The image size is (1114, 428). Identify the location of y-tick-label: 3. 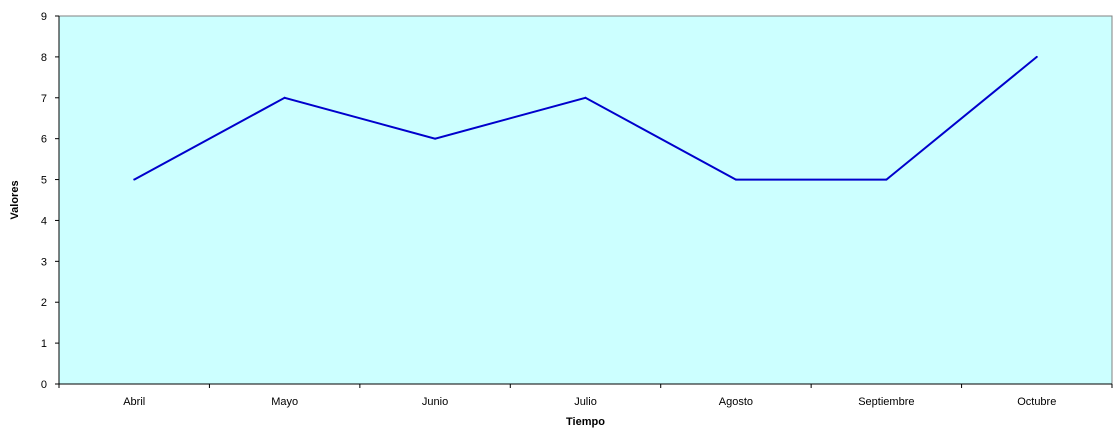
(44, 262).